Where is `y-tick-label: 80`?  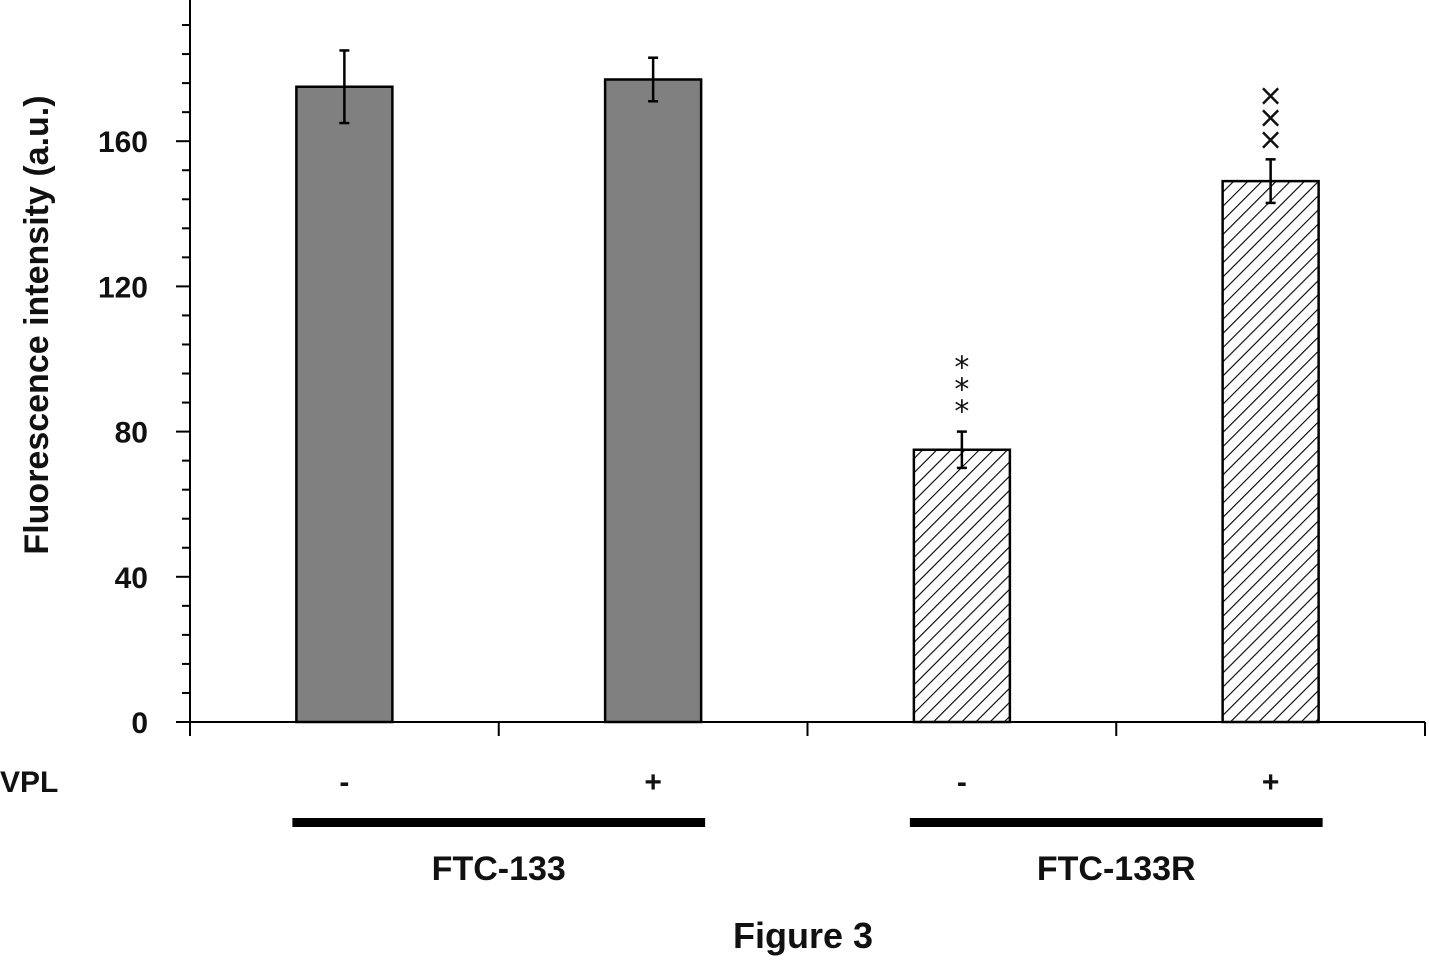 y-tick-label: 80 is located at coordinates (131, 433).